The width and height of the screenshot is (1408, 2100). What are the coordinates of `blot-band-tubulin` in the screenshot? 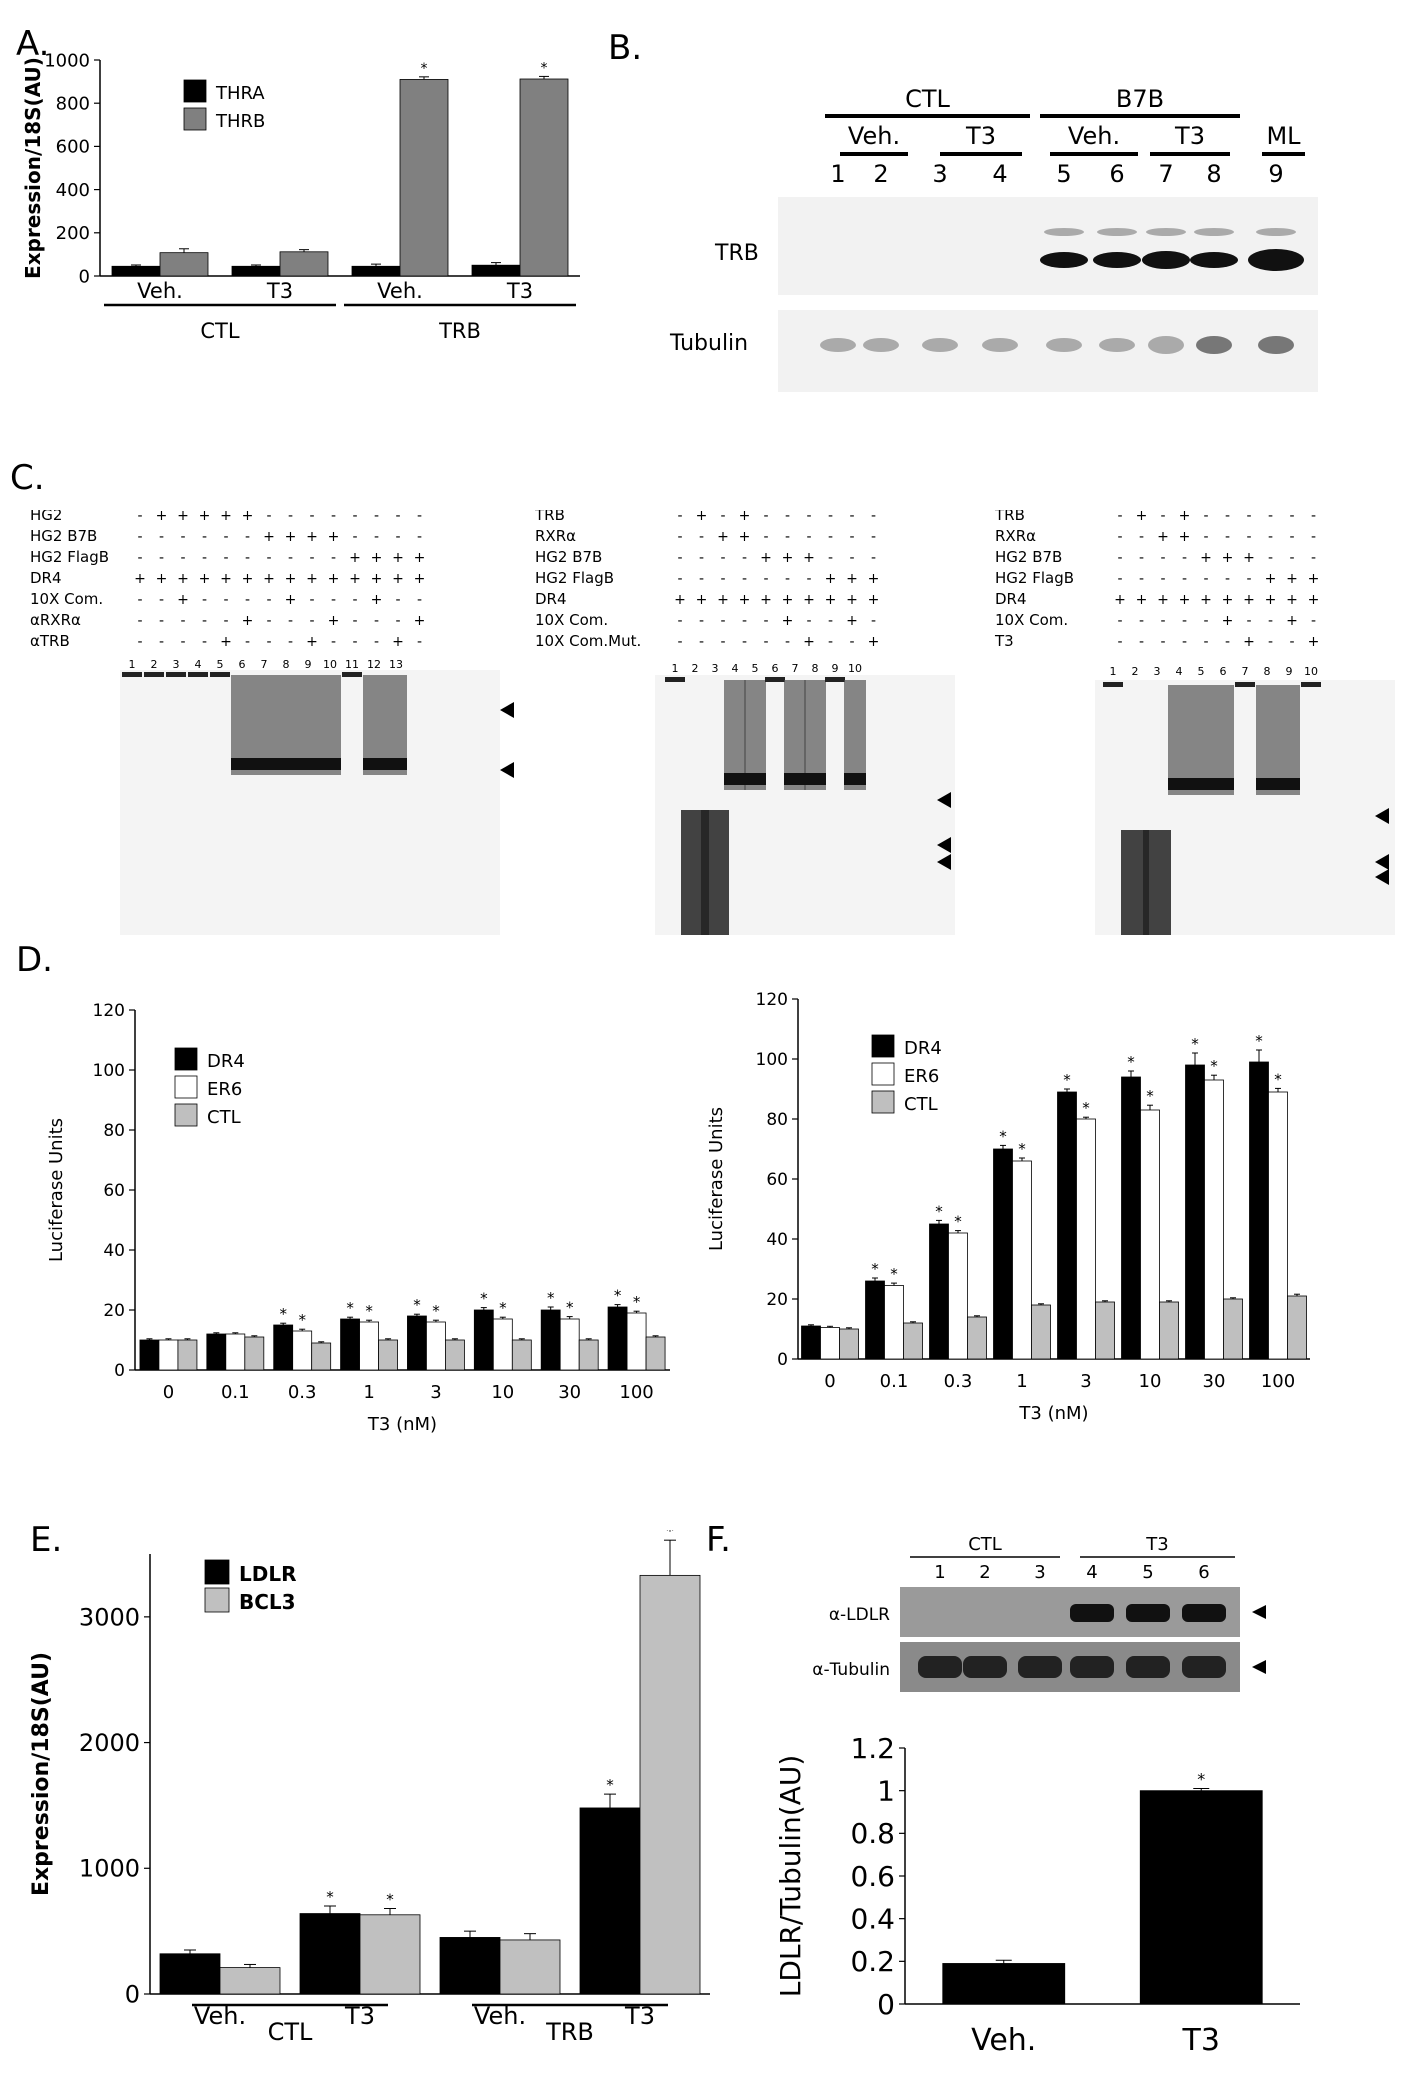 It's located at (1064, 345).